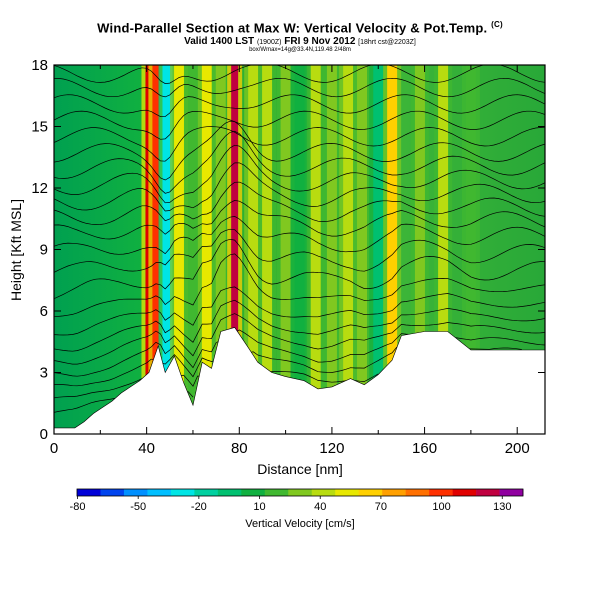 This screenshot has width=600, height=600. I want to click on chart-subtitle-detail: box/Wmax=14g@33.4N,119.48 2/48m, so click(300, 50).